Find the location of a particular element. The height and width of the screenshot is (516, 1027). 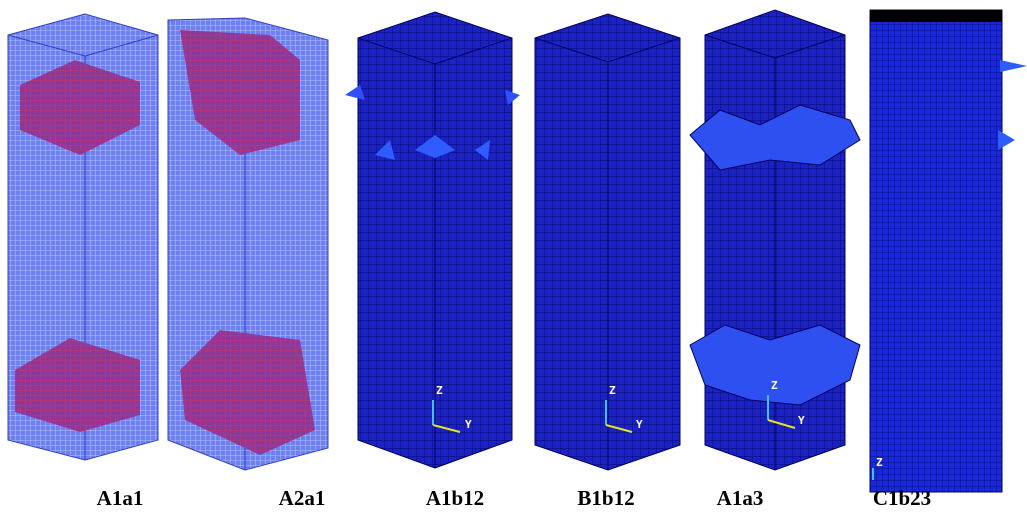

panel-label: A2a1 is located at coordinates (302, 498).